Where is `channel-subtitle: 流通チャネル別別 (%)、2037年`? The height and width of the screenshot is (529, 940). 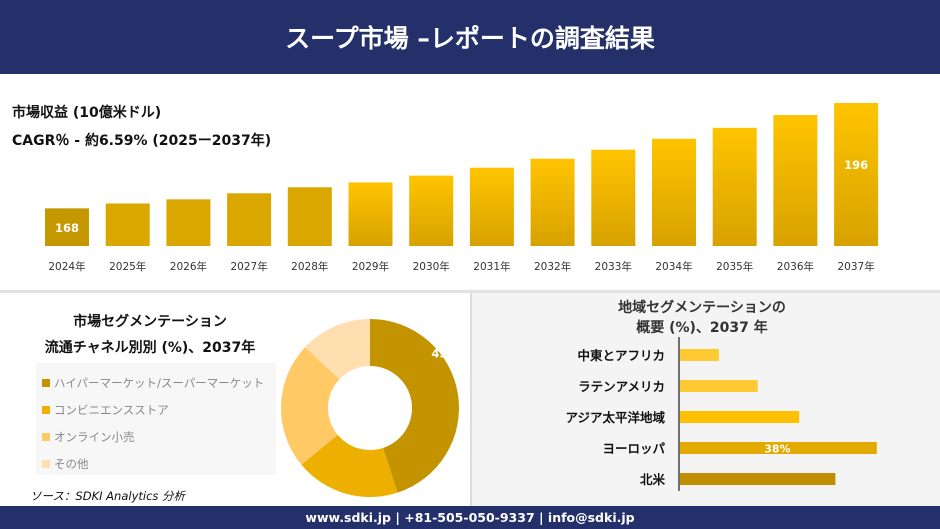
channel-subtitle: 流通チャネル別別 (%)、2037年 is located at coordinates (150, 348).